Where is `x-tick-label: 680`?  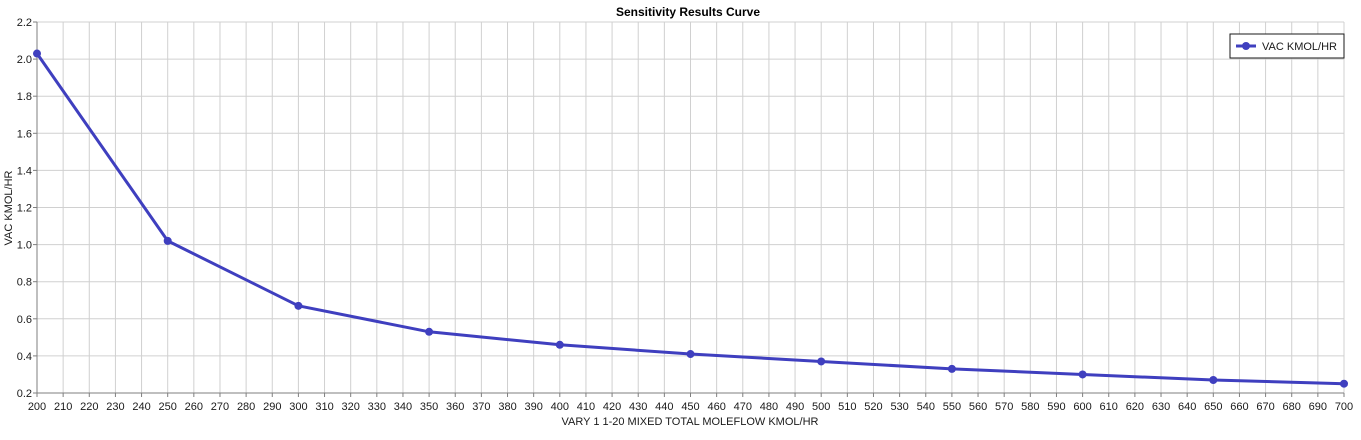 x-tick-label: 680 is located at coordinates (1292, 407).